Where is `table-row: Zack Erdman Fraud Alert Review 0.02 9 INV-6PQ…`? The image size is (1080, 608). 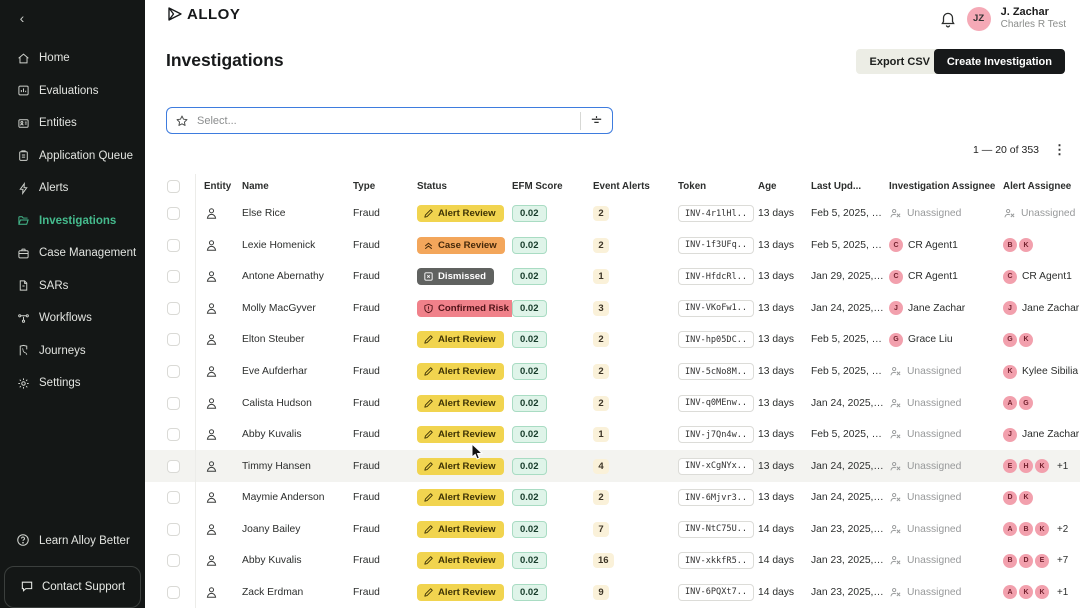
table-row: Zack Erdman Fraud Alert Review 0.02 9 INV-6PQ… is located at coordinates (612, 592).